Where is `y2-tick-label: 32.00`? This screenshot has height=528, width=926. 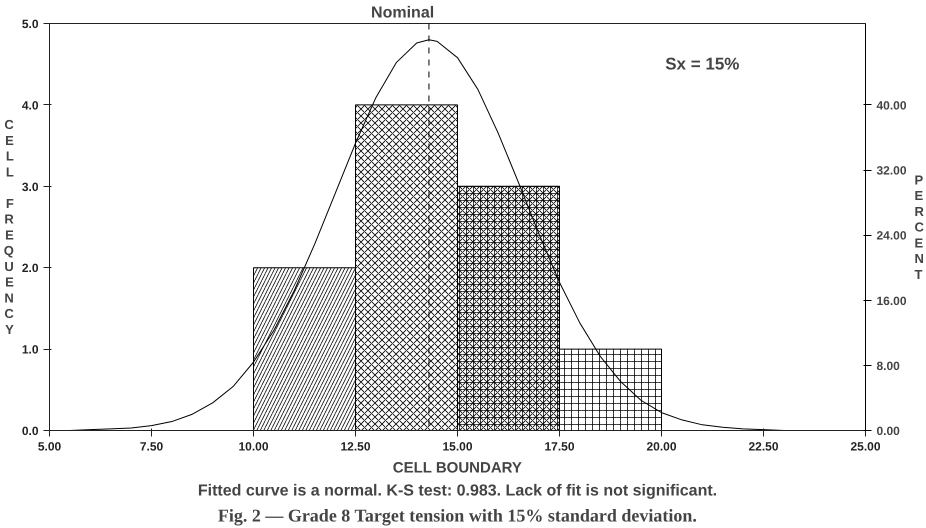 y2-tick-label: 32.00 is located at coordinates (891, 171).